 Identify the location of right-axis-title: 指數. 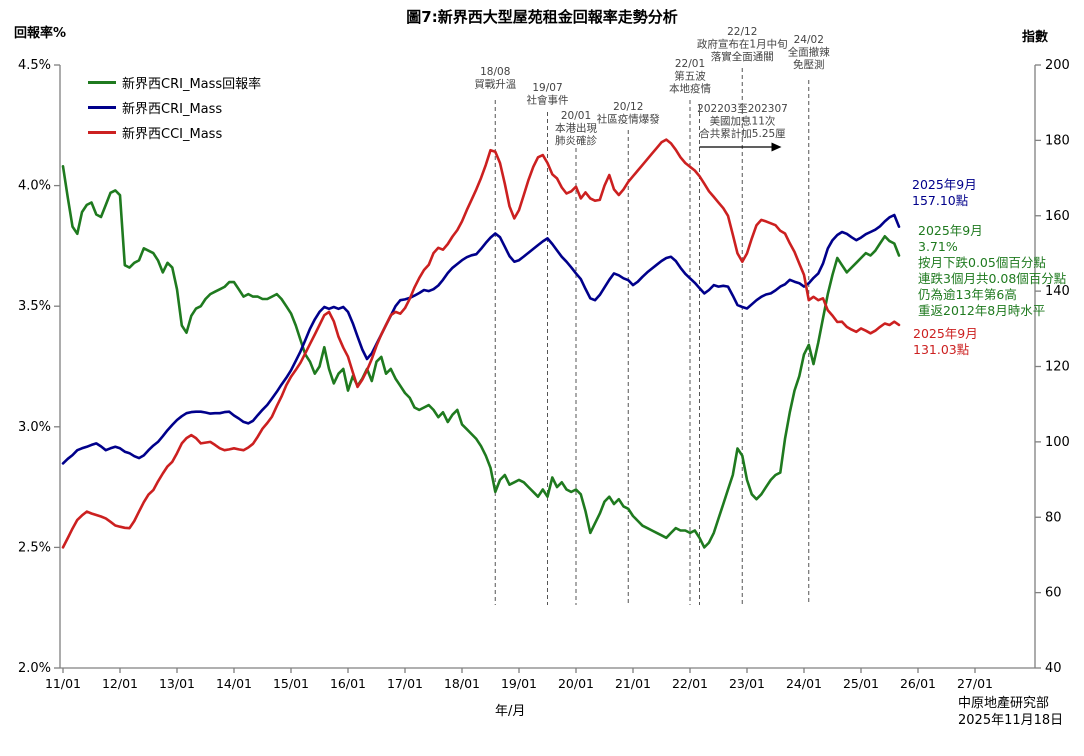
(1035, 37).